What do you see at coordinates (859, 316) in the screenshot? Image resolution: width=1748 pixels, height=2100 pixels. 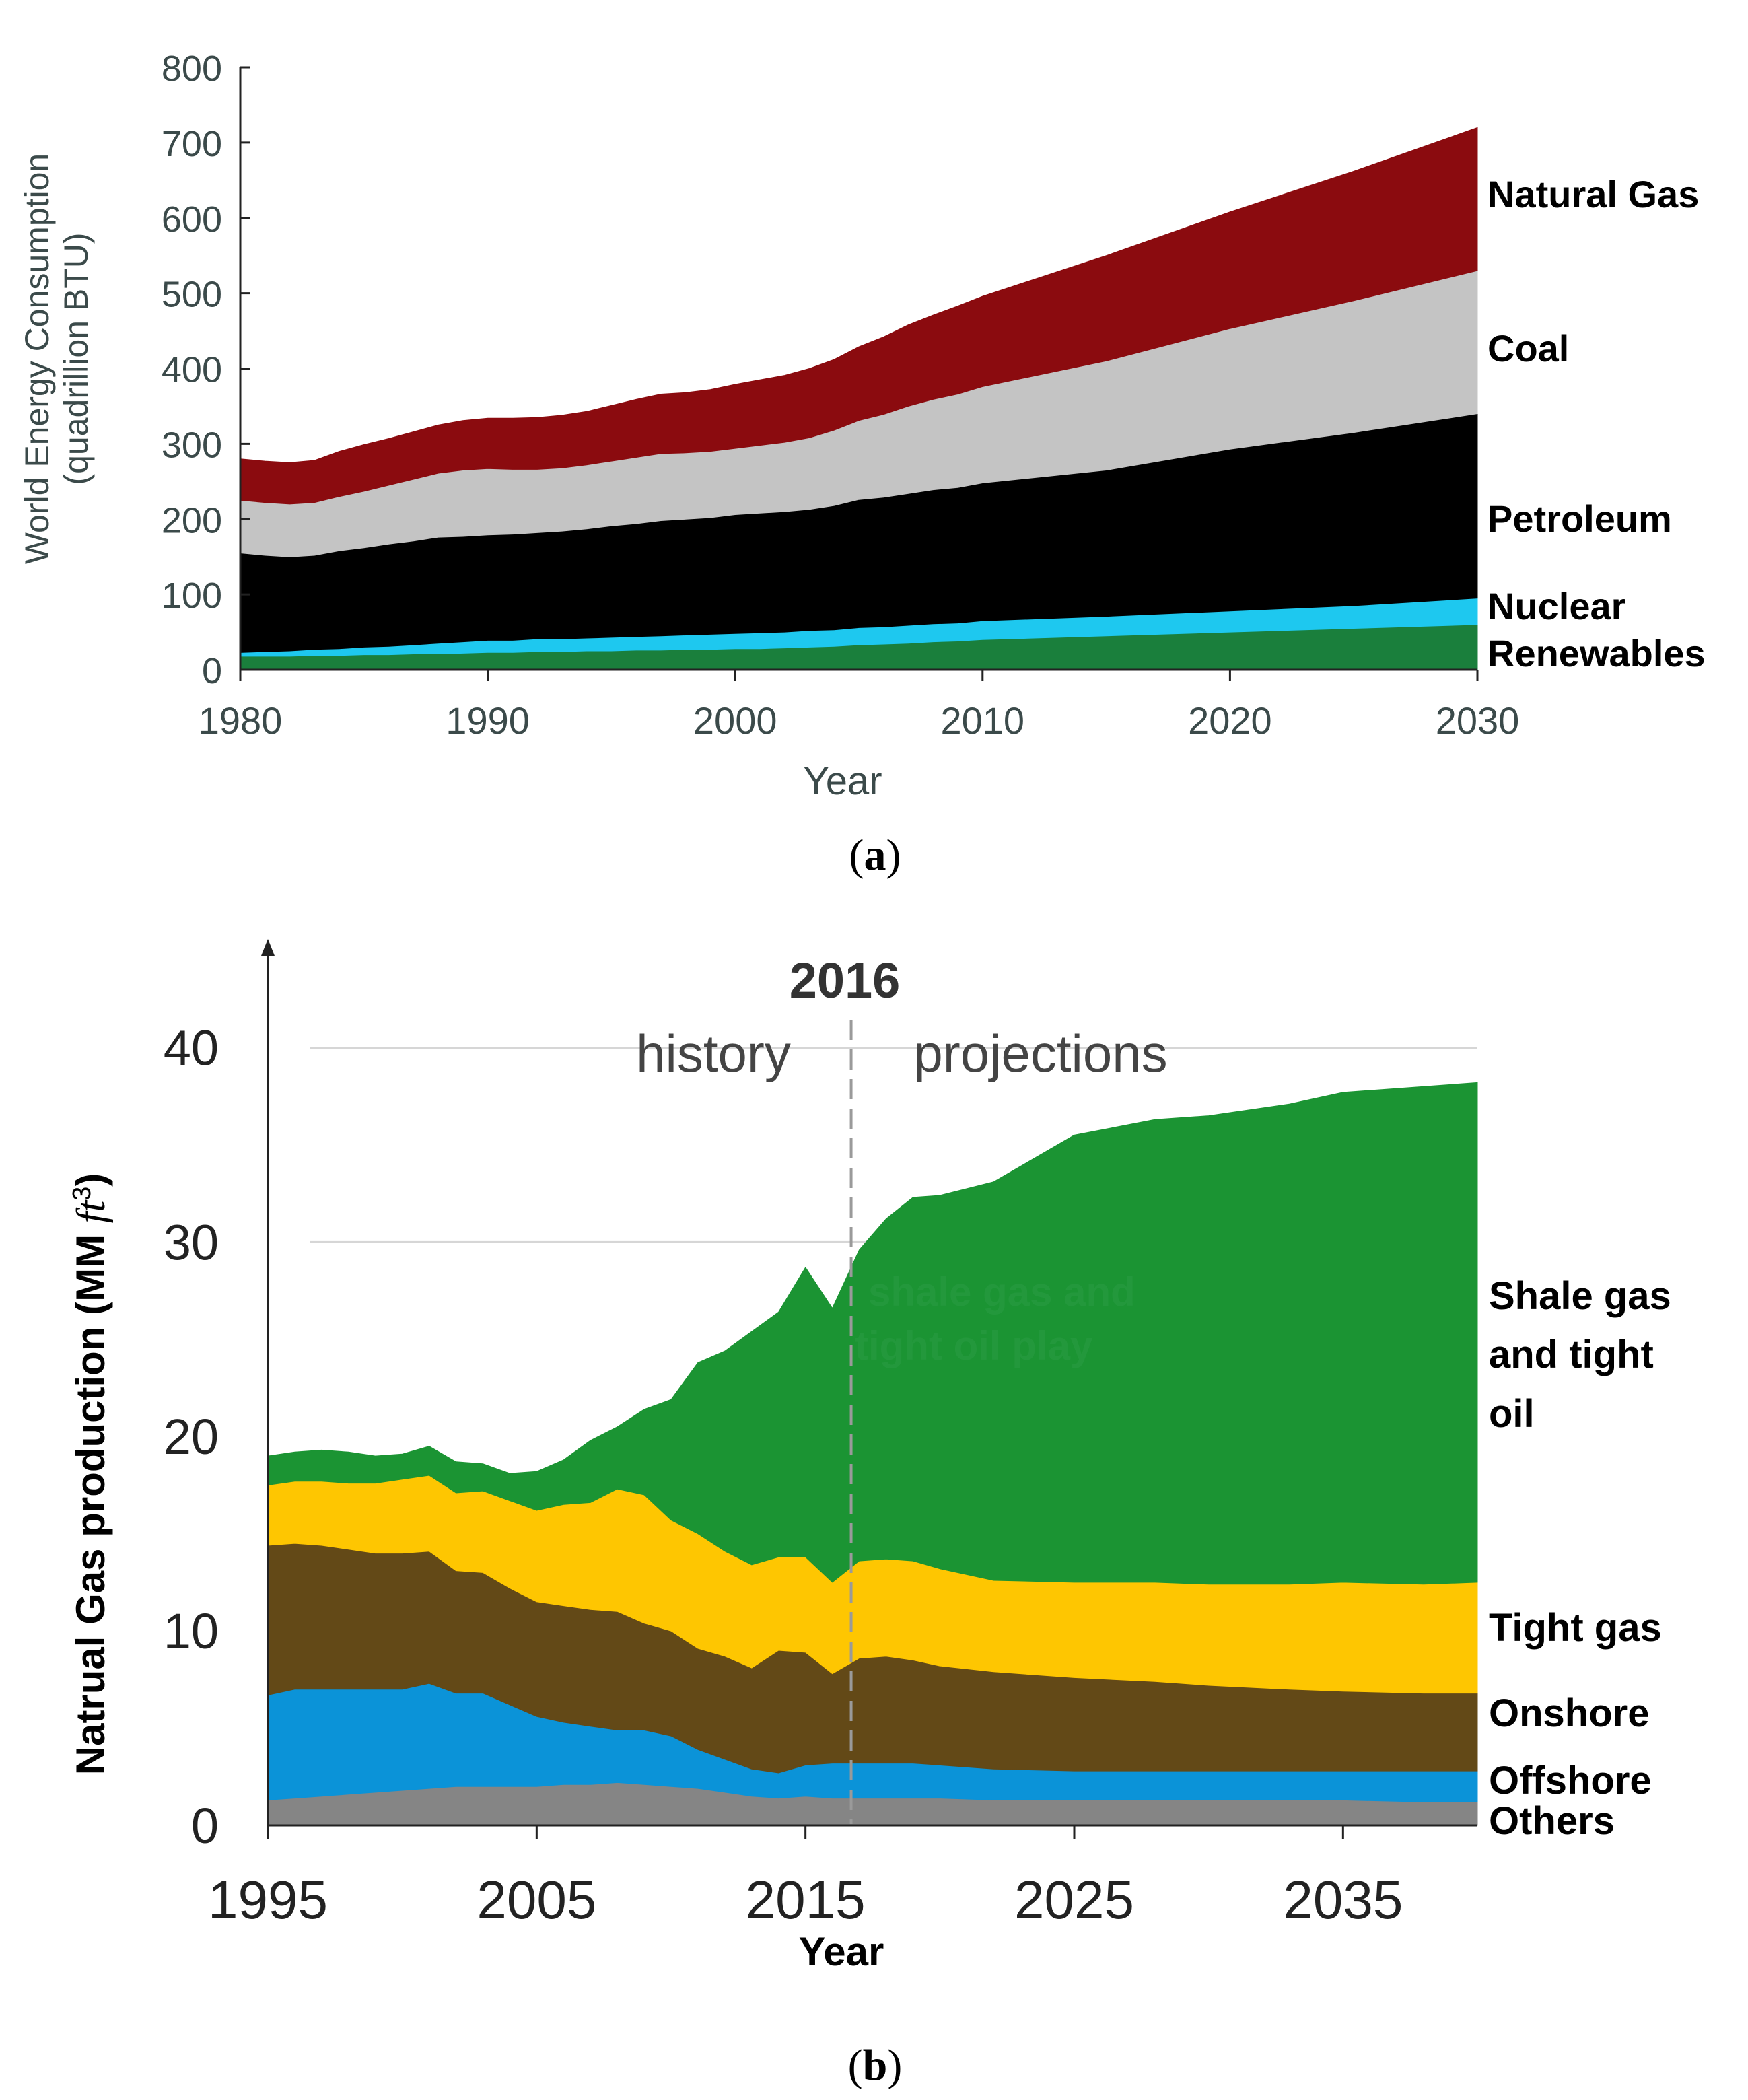 I see `panel-a-area-natural-gas` at bounding box center [859, 316].